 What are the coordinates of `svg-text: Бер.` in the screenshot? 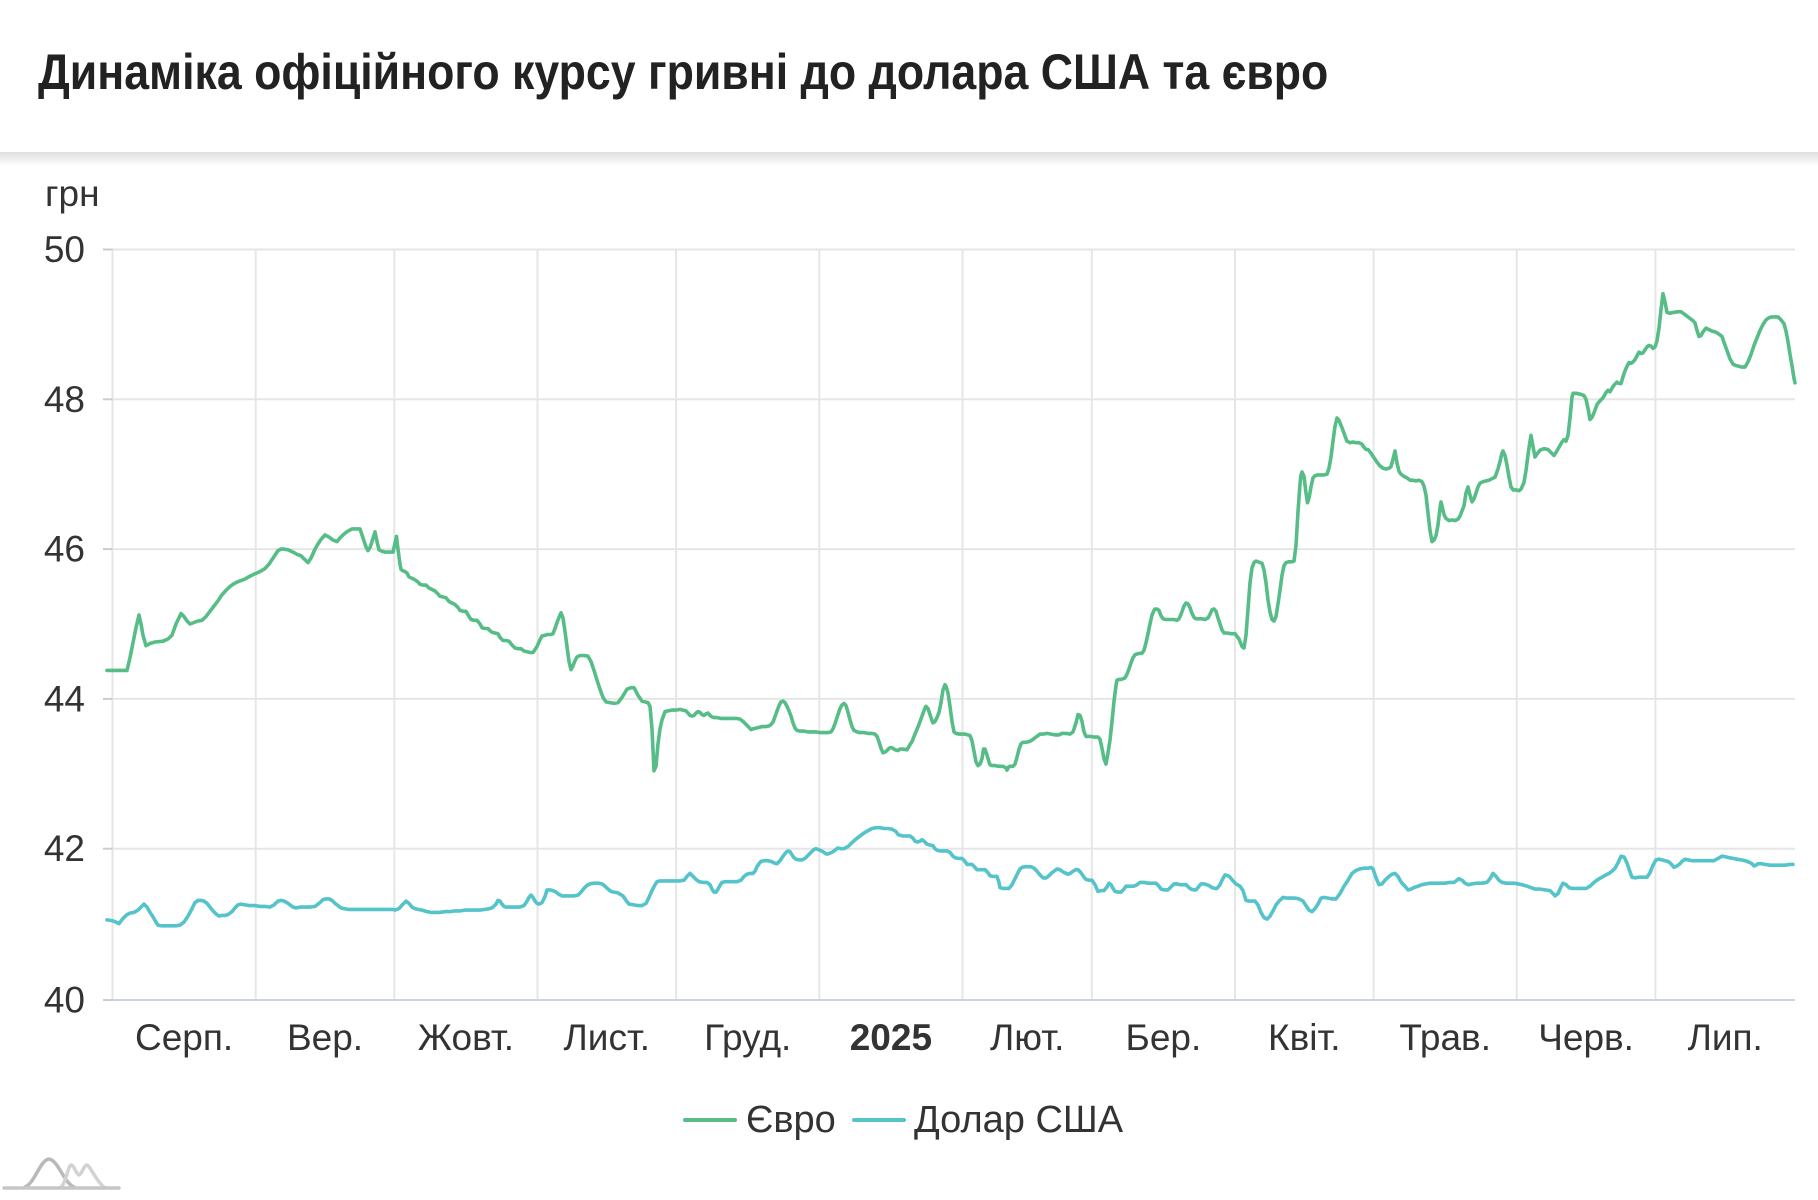 It's located at (1164, 1037).